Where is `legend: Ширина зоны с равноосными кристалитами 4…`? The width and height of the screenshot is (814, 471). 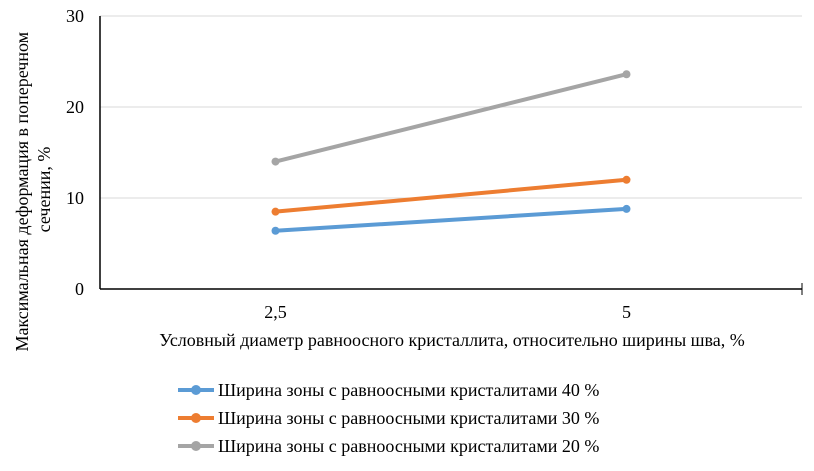 legend: Ширина зоны с равноосными кристалитами 4… is located at coordinates (388, 418).